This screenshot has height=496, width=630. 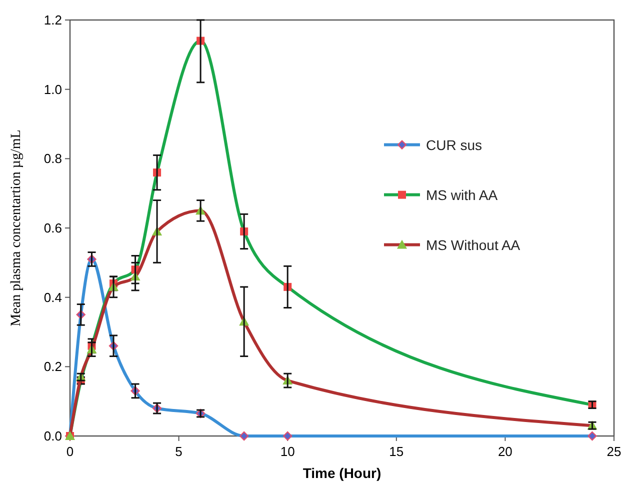 What do you see at coordinates (53, 20) in the screenshot?
I see `y-tick-label: 1.2` at bounding box center [53, 20].